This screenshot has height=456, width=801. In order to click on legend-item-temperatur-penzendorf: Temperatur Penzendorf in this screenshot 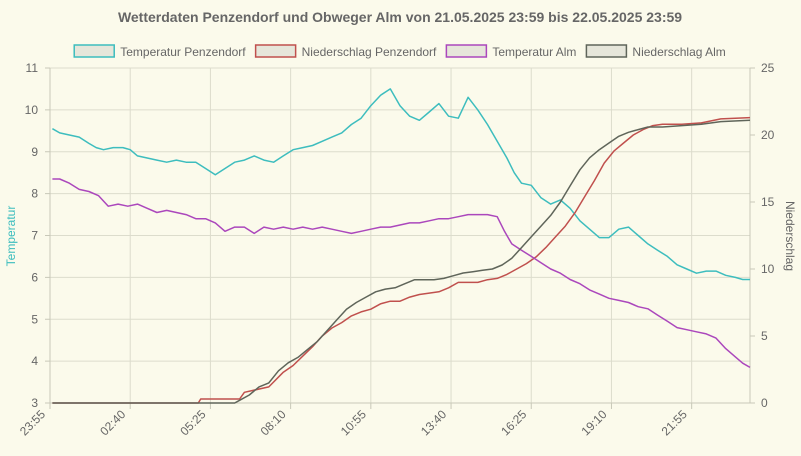, I will do `click(159, 51)`.